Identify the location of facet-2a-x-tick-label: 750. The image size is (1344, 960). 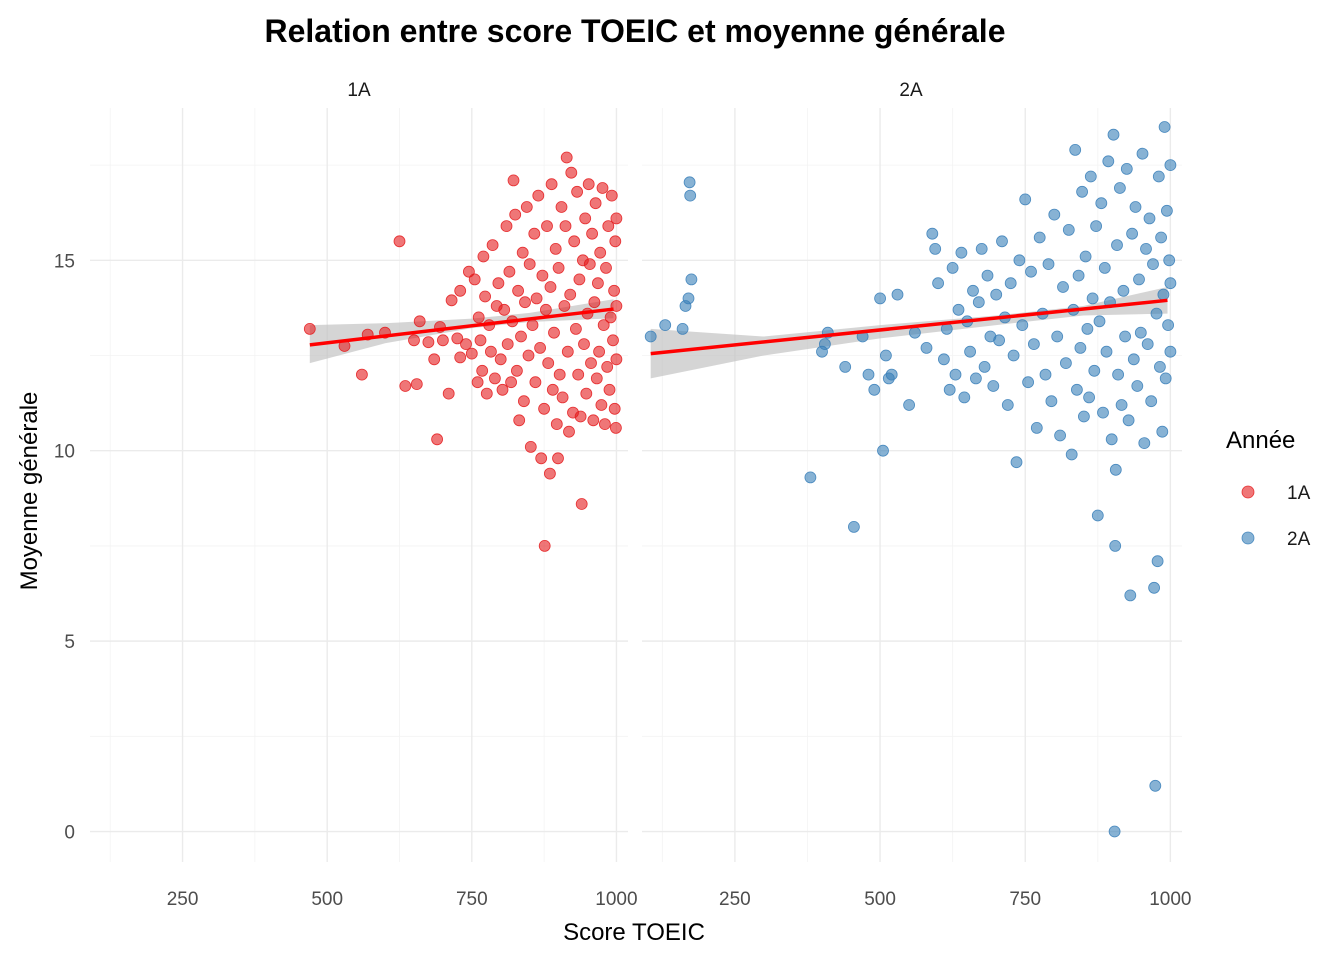
(1025, 899).